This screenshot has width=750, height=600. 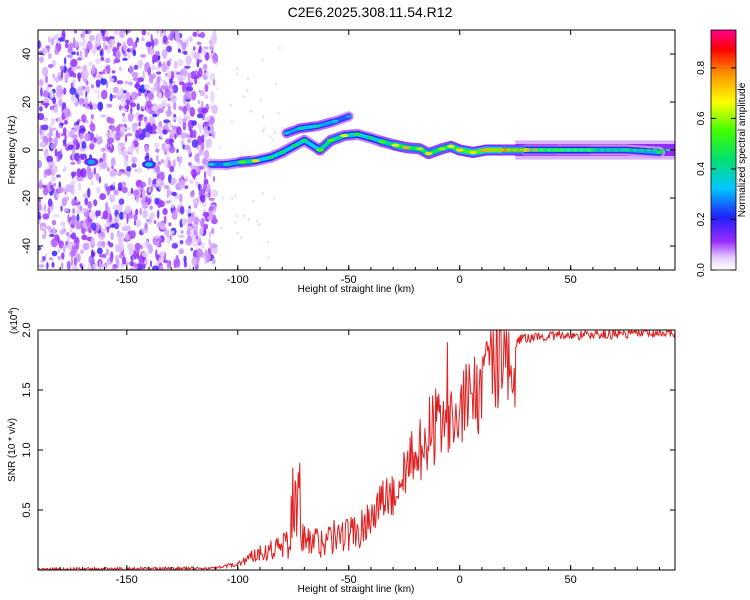 I want to click on x-tick-label: -100, so click(x=238, y=280).